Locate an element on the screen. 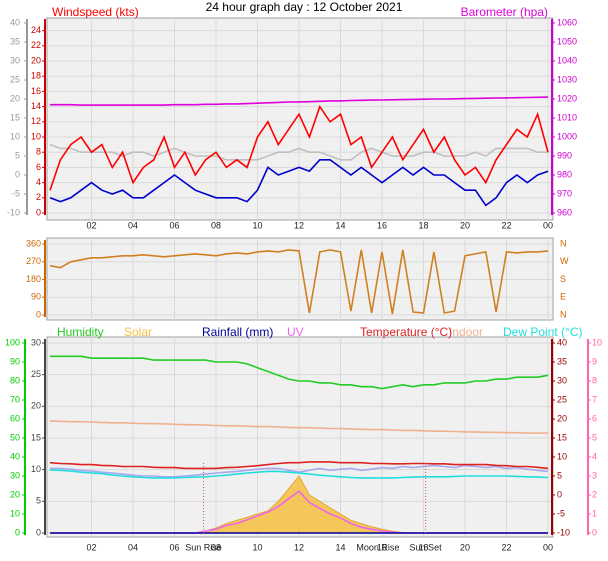 This screenshot has width=608, height=561. annotation: Moon Rise is located at coordinates (377, 547).